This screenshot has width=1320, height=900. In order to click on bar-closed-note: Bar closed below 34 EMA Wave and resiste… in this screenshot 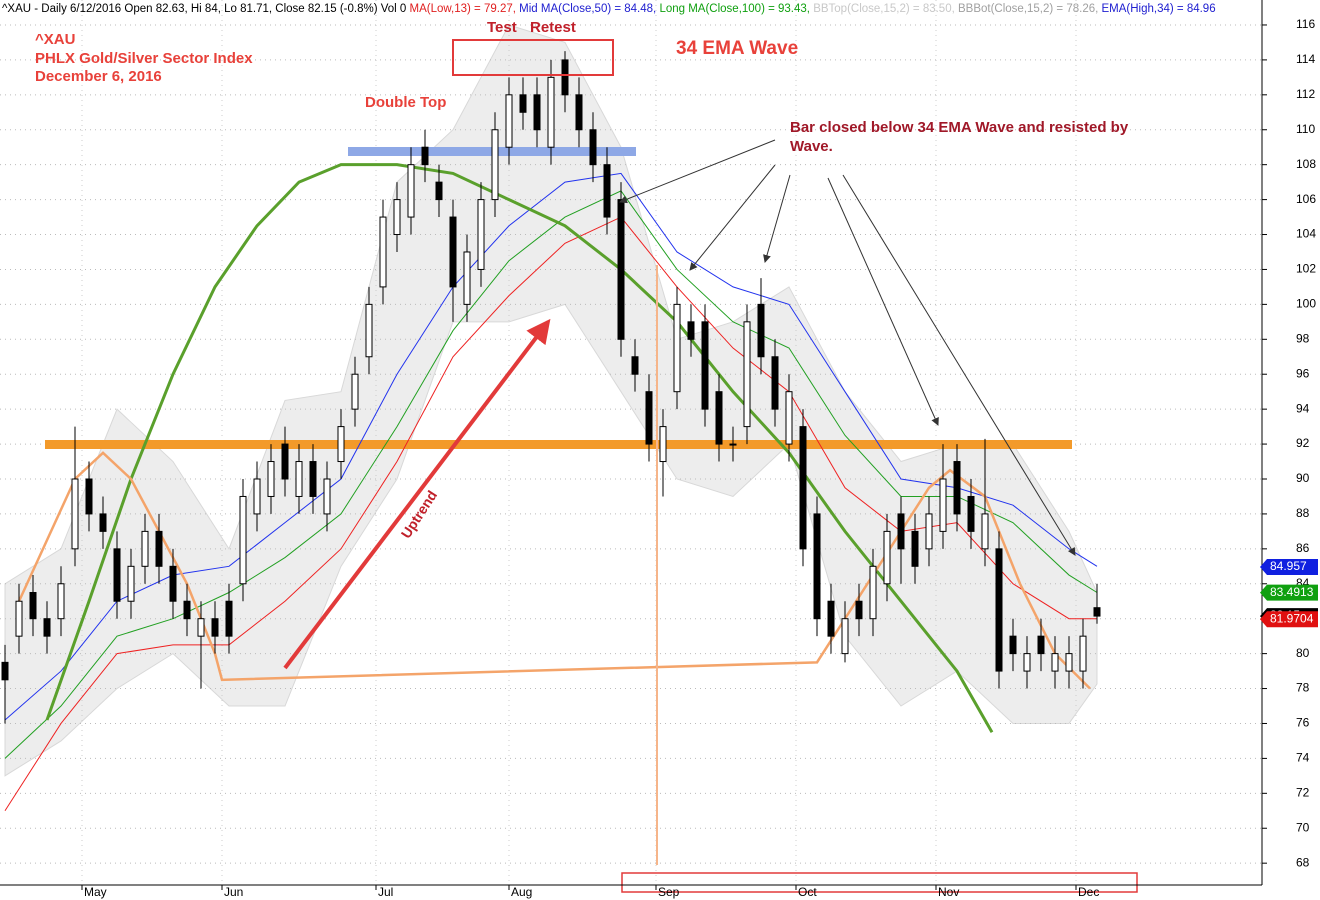, I will do `click(959, 137)`.